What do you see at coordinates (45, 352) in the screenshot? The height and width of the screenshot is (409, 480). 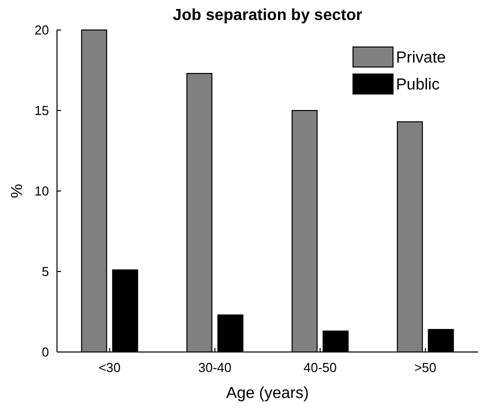 I see `y-tick-label: 0` at bounding box center [45, 352].